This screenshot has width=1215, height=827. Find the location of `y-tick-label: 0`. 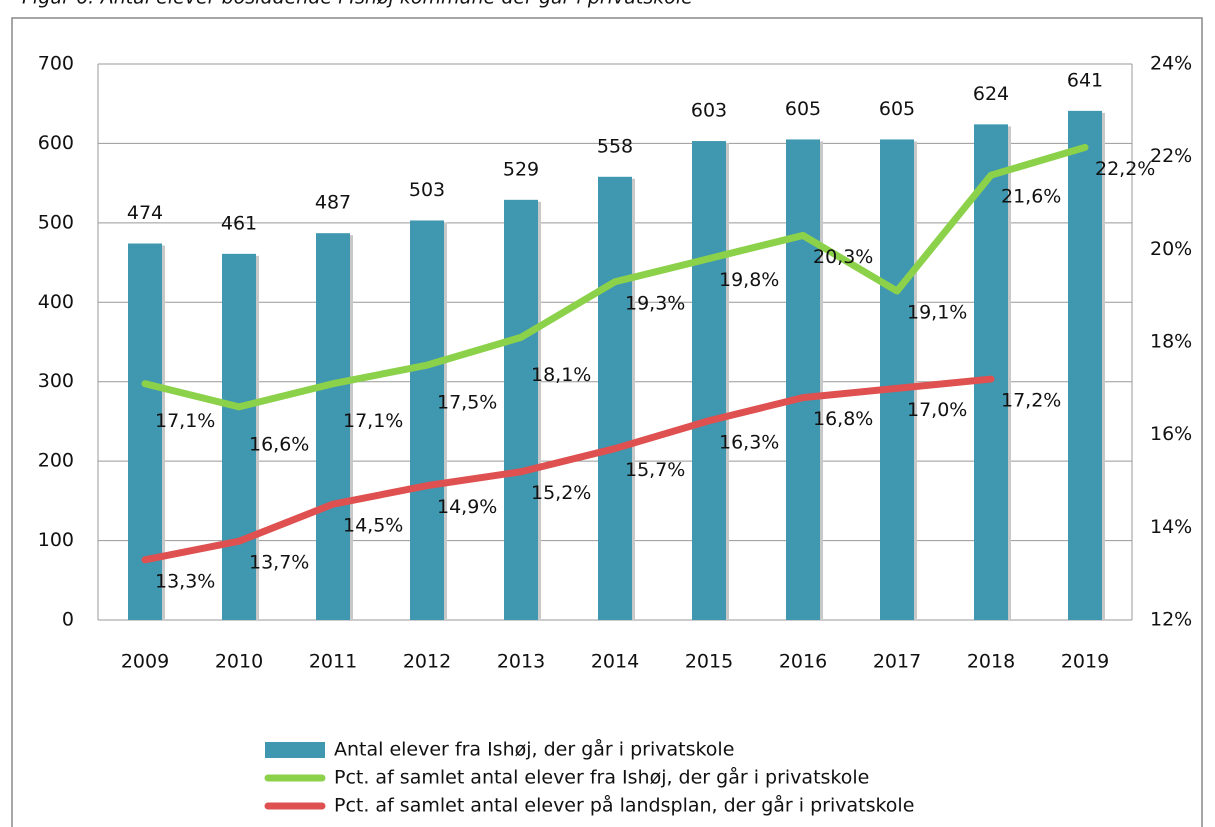

y-tick-label: 0 is located at coordinates (68, 620).